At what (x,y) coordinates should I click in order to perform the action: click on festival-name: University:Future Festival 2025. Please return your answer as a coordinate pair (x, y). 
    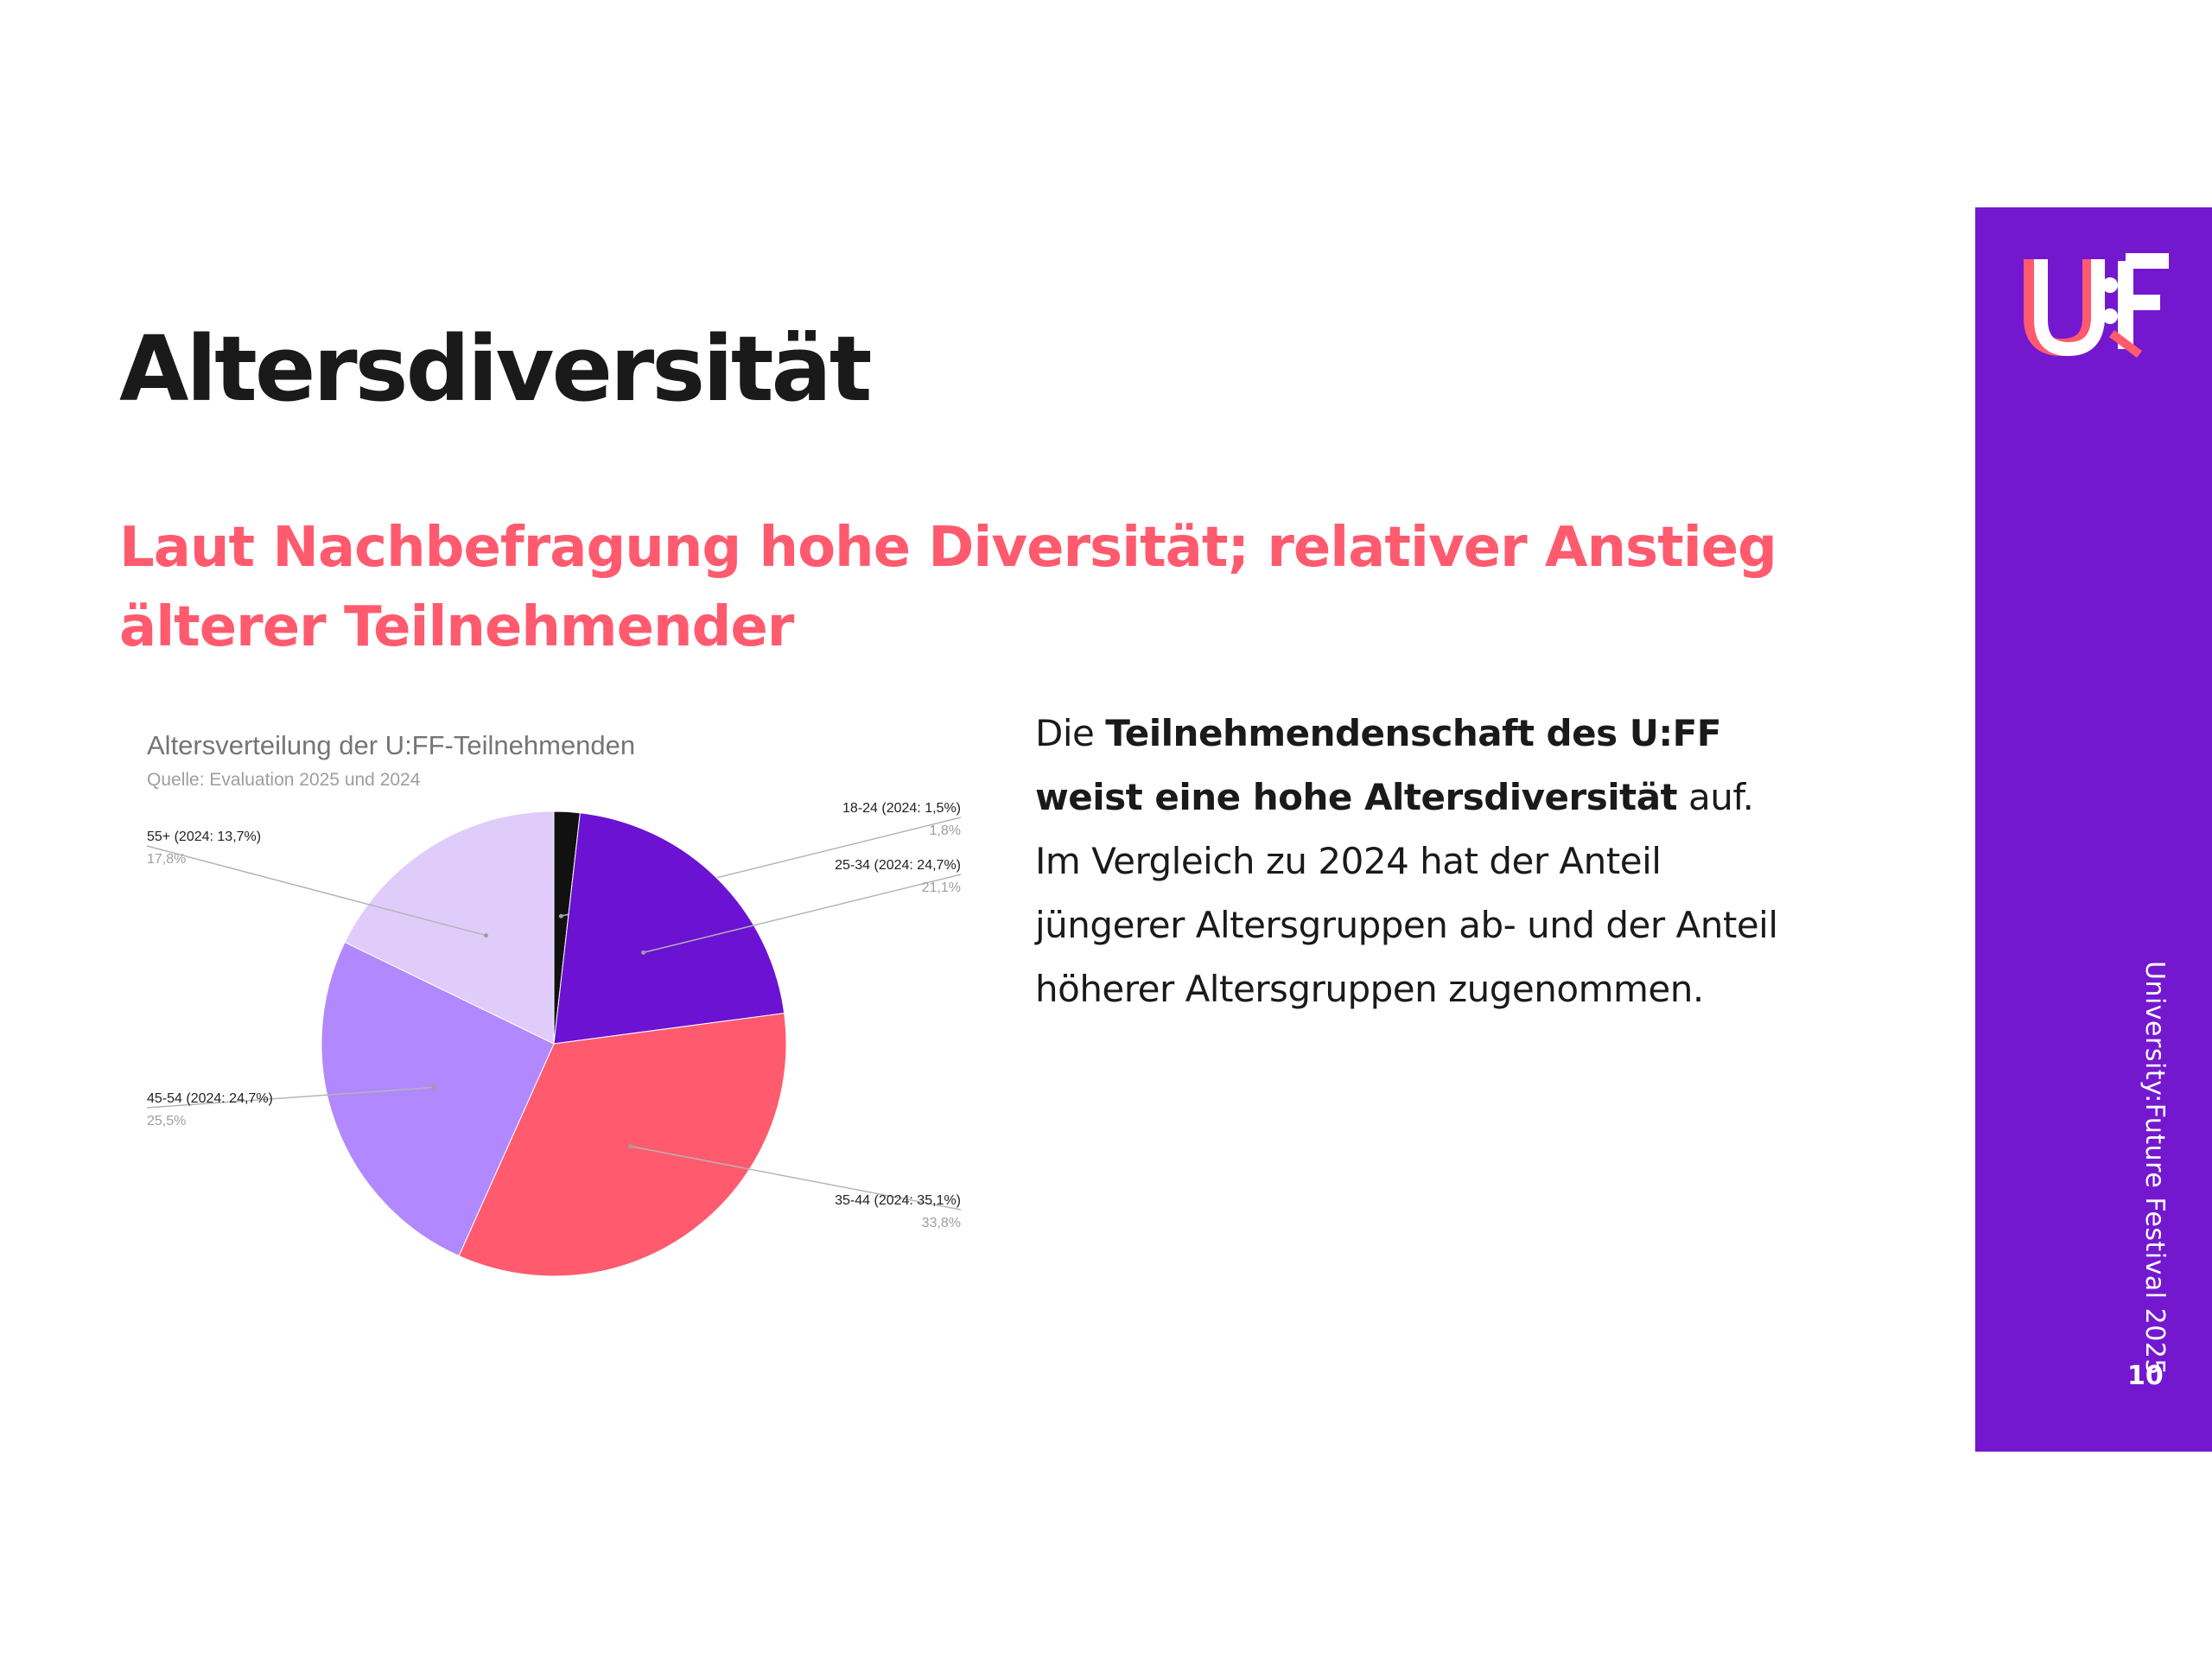
    Looking at the image, I should click on (2154, 1168).